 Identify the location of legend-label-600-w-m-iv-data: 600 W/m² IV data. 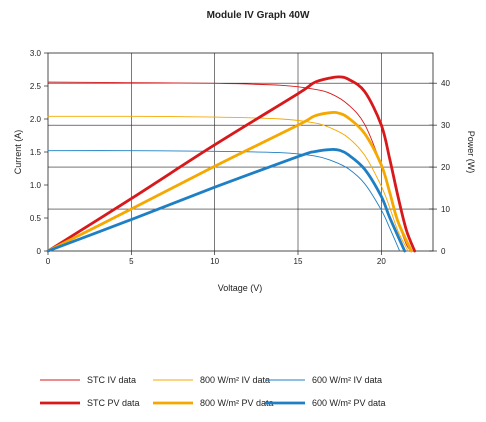
(347, 380).